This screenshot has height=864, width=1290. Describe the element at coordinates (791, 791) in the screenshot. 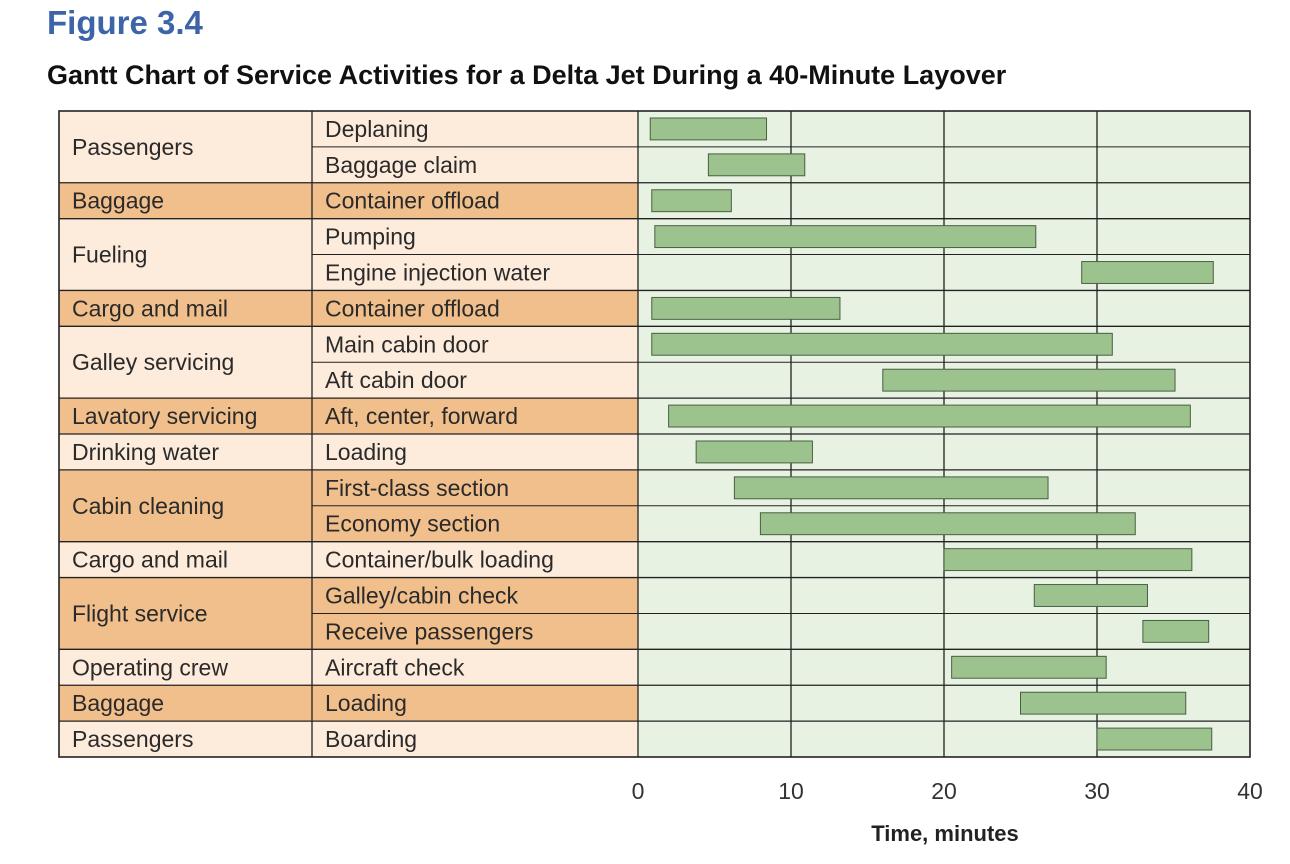

I see `x-tick-label: 10` at that location.